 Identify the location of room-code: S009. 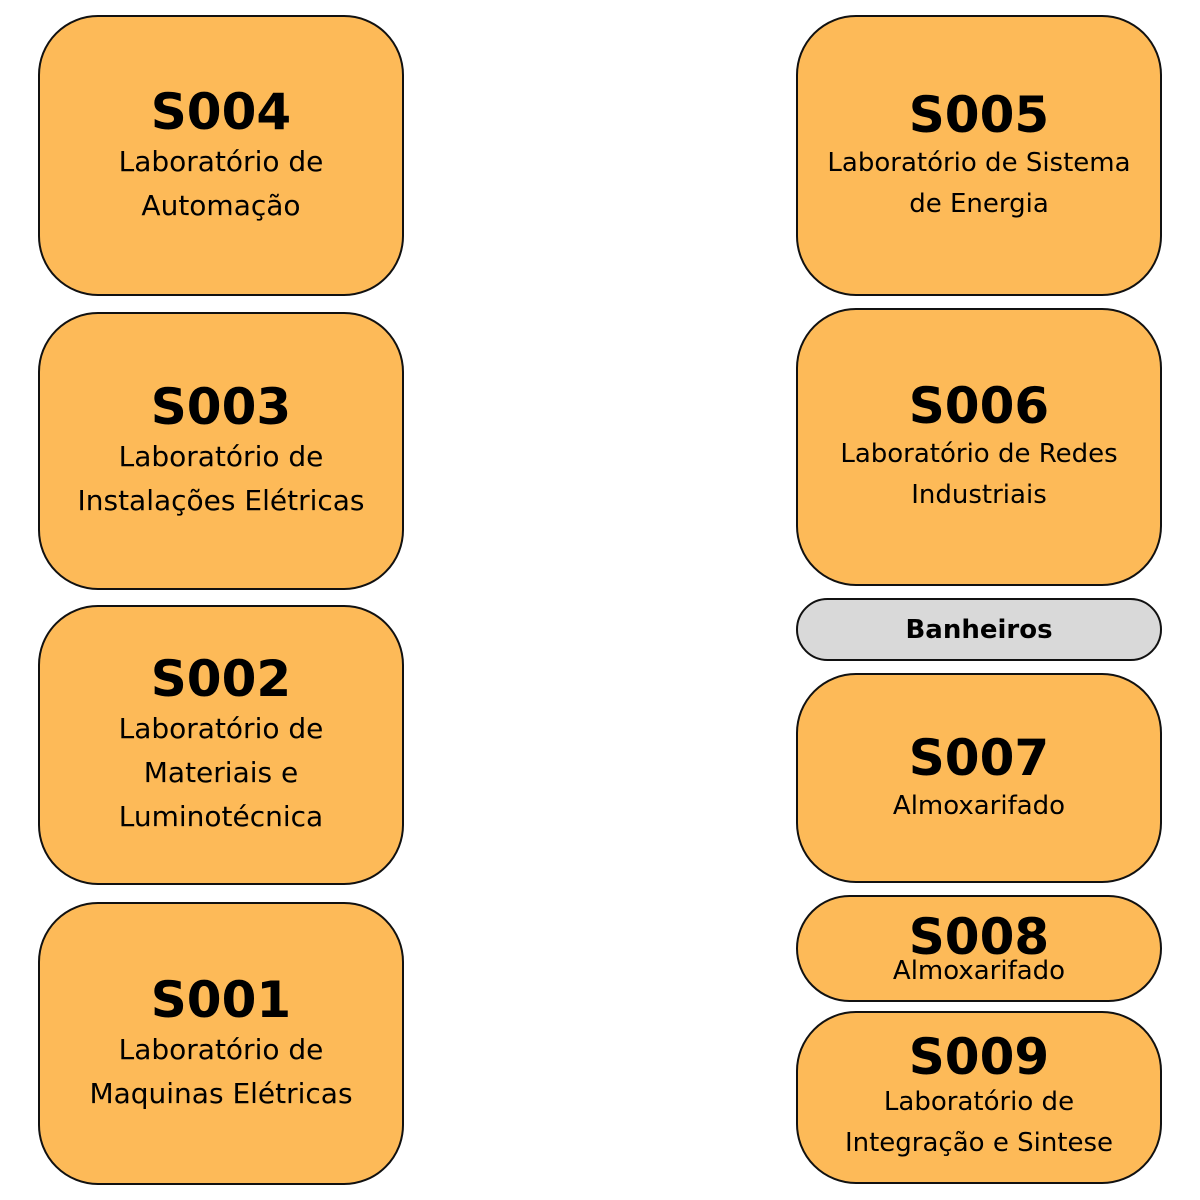
(979, 1056).